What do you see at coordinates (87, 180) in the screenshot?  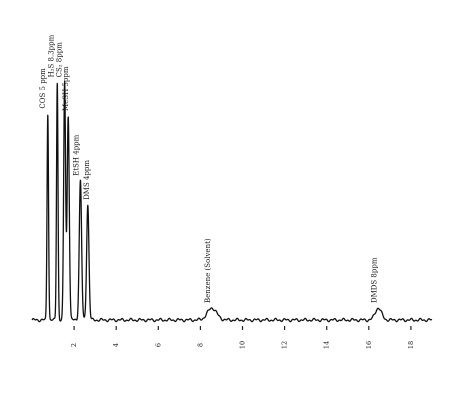 I see `peak-label-6: DMS 4ppm` at bounding box center [87, 180].